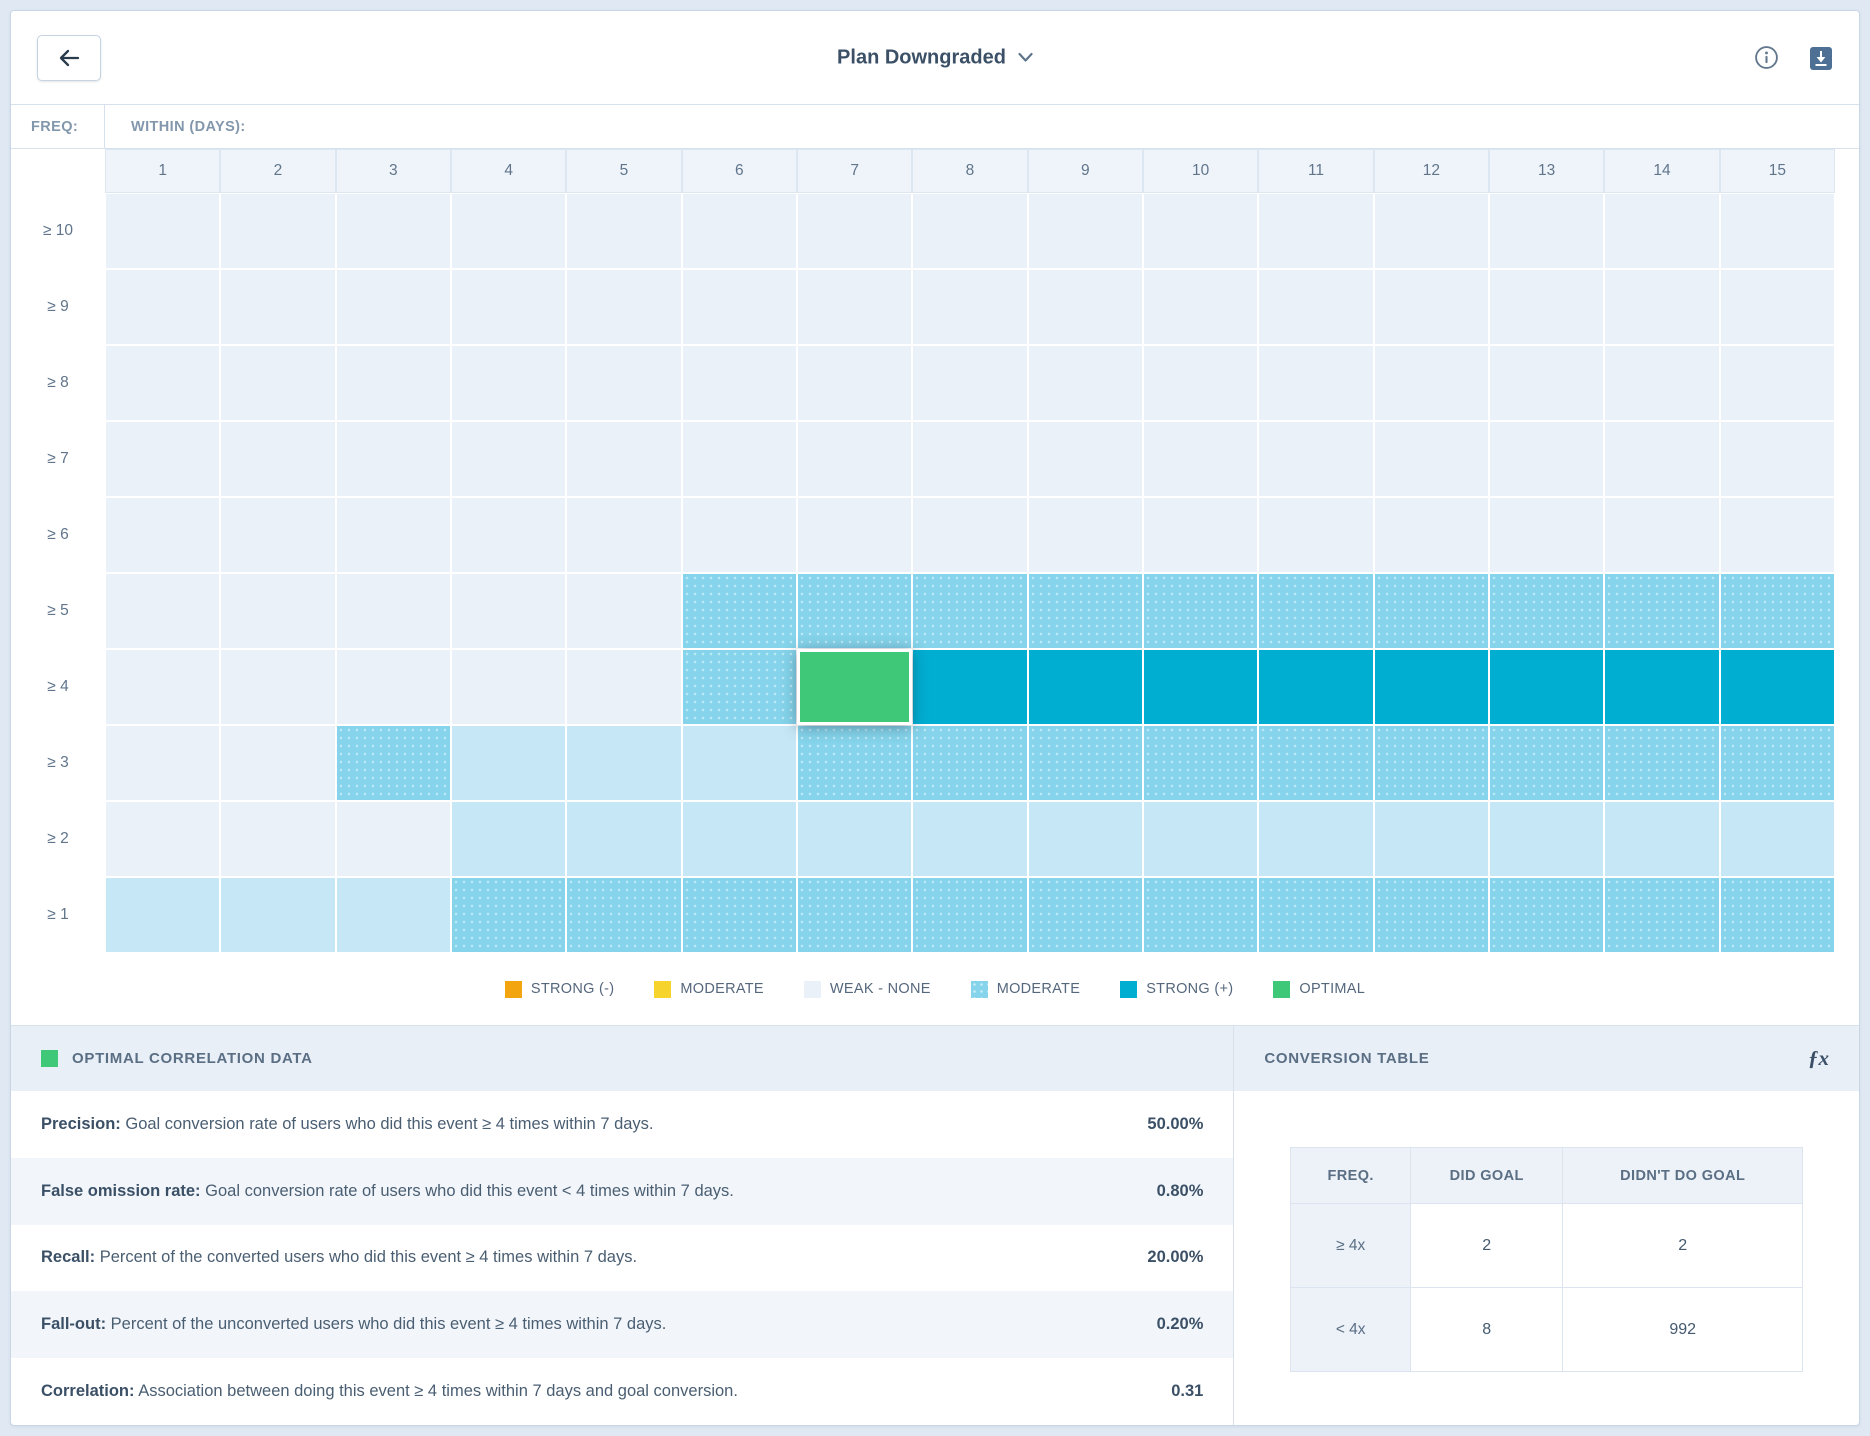 The image size is (1870, 1436). Describe the element at coordinates (1821, 58) in the screenshot. I see `download-icon` at that location.